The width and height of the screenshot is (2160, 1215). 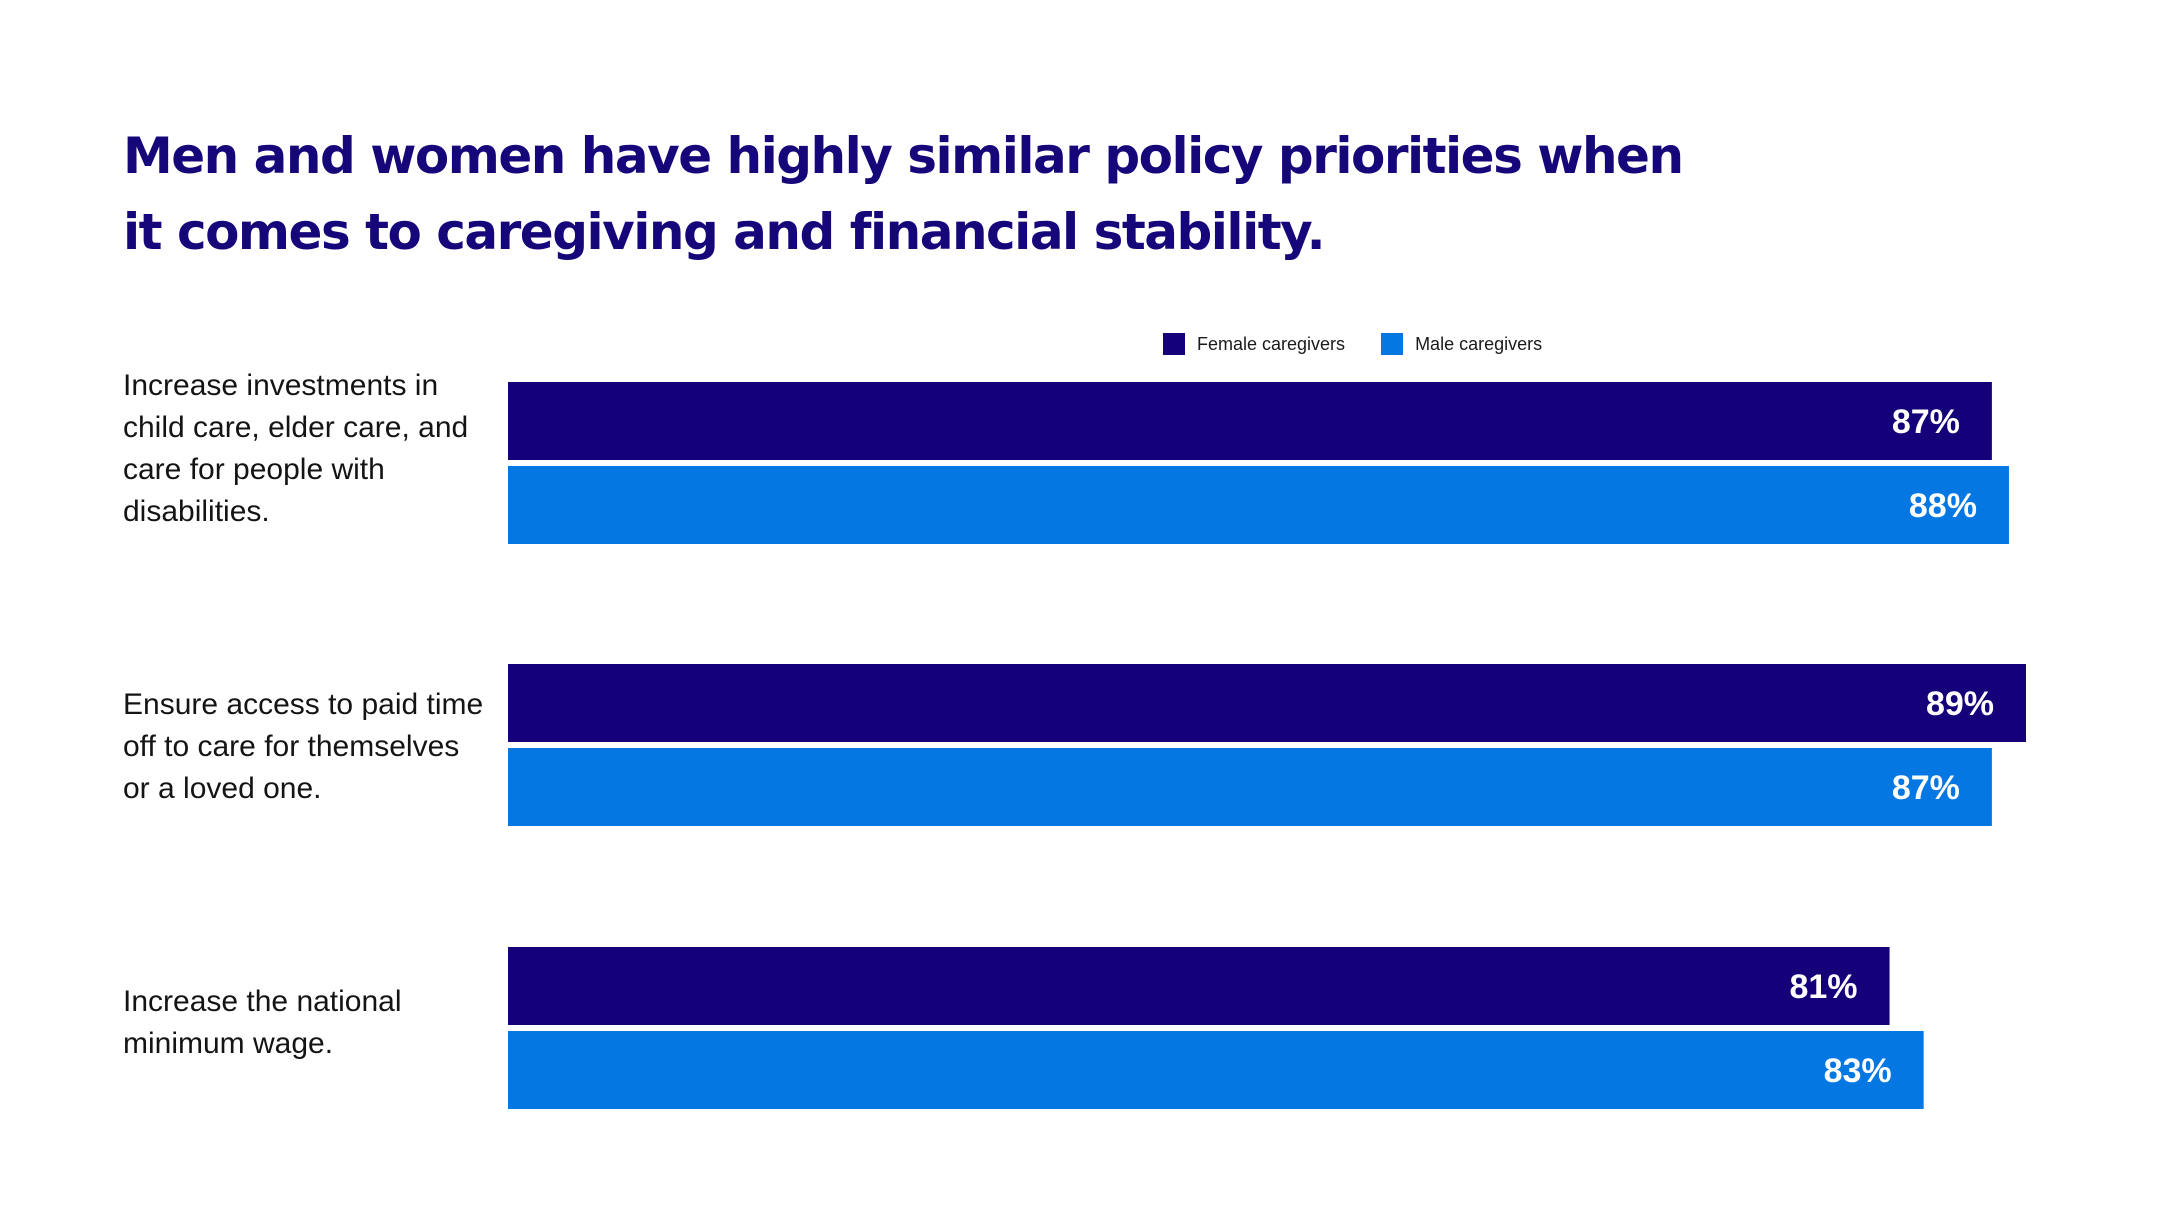 I want to click on legend-swatch-female, so click(x=1174, y=344).